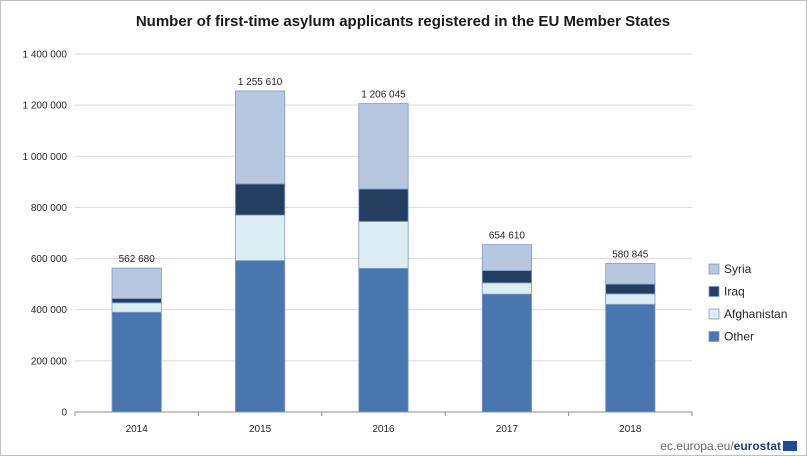 The image size is (807, 456). I want to click on y-tick-label: 1 200 000, so click(45, 106).